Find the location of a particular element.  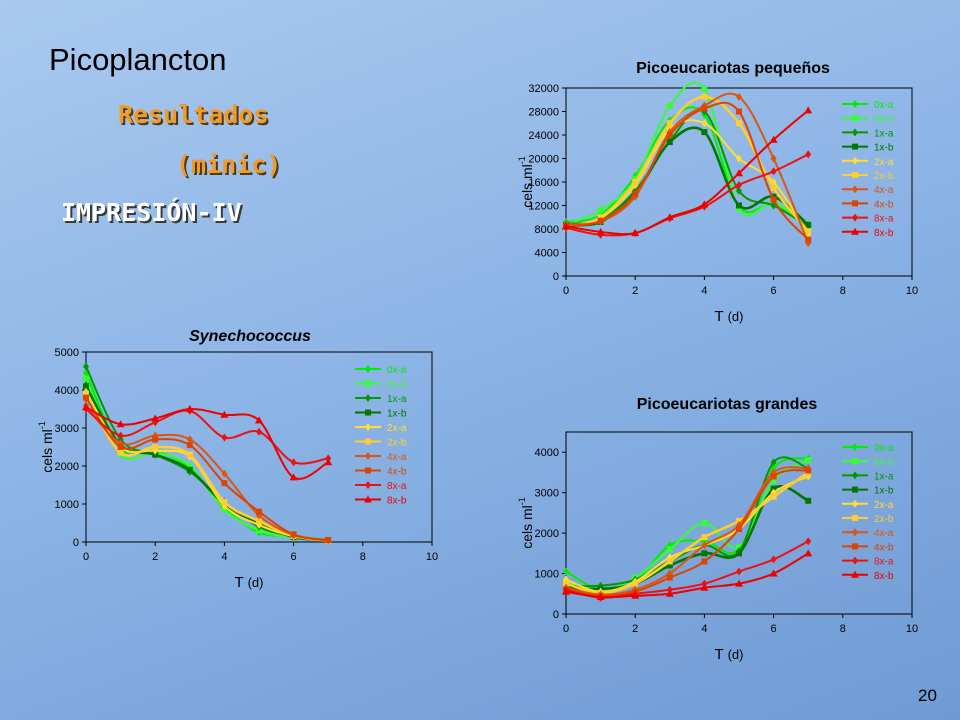

legend-label: 4x-b is located at coordinates (397, 472).